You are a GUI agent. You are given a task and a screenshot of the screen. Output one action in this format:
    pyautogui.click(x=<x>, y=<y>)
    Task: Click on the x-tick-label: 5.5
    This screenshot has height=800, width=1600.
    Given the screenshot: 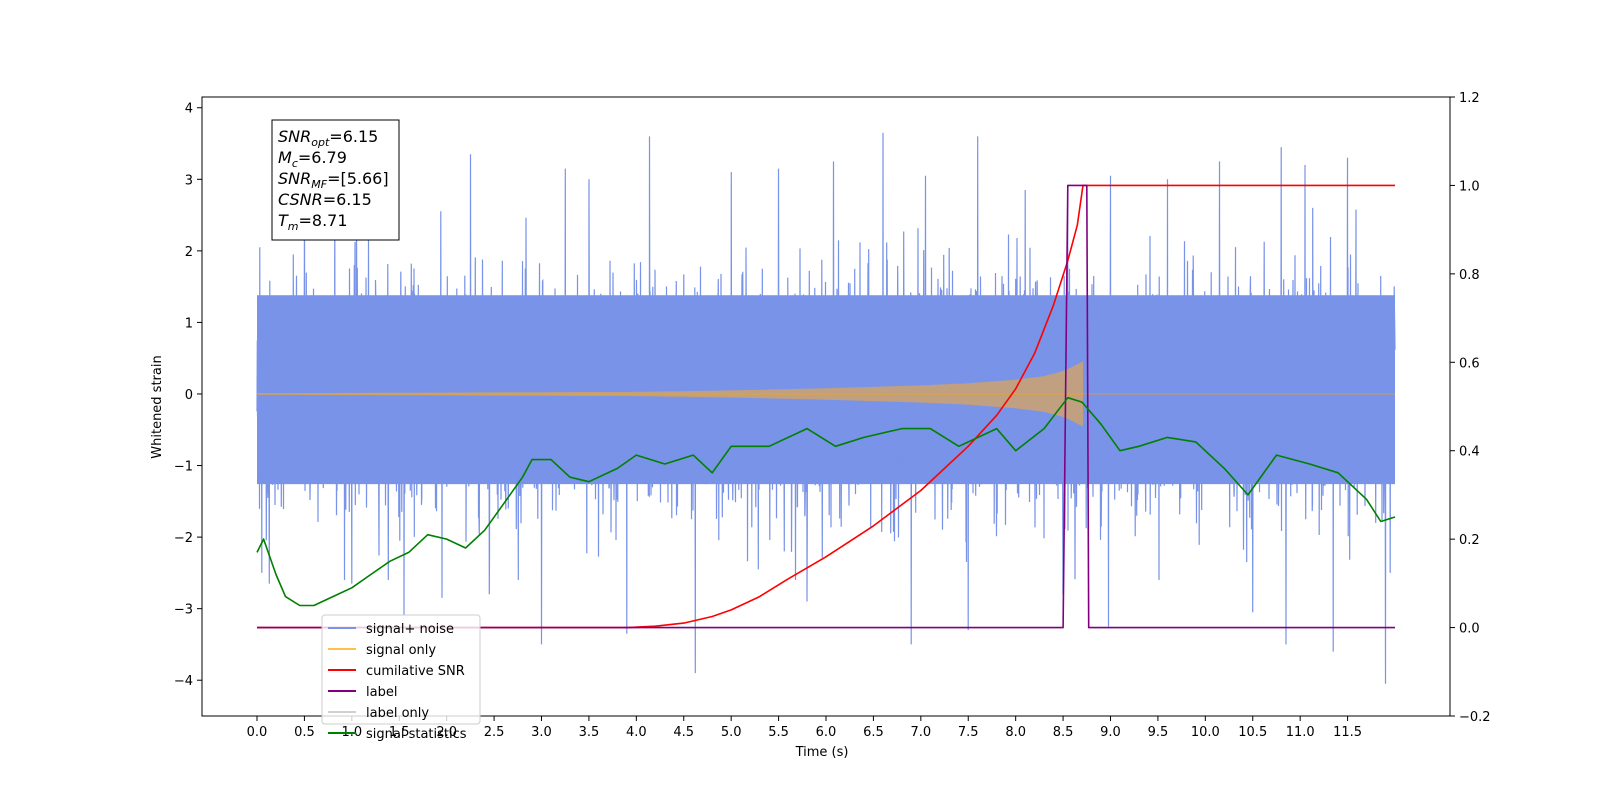 What is the action you would take?
    pyautogui.click(x=778, y=732)
    